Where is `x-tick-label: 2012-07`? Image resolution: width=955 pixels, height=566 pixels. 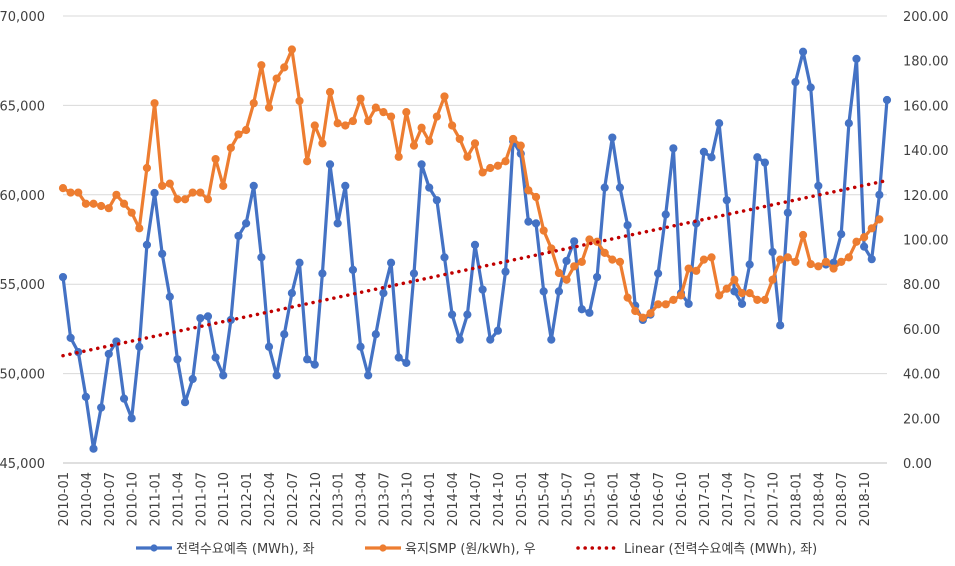 x-tick-label: 2012-07 is located at coordinates (293, 499).